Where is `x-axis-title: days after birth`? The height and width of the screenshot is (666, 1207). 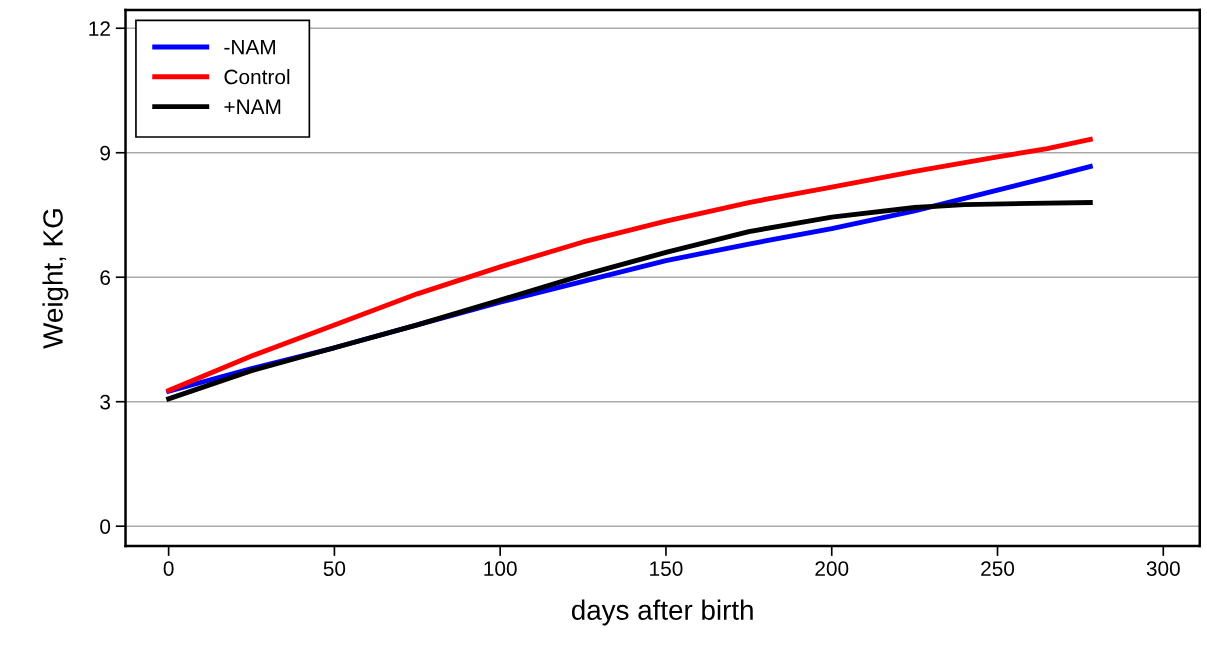 x-axis-title: days after birth is located at coordinates (662, 612).